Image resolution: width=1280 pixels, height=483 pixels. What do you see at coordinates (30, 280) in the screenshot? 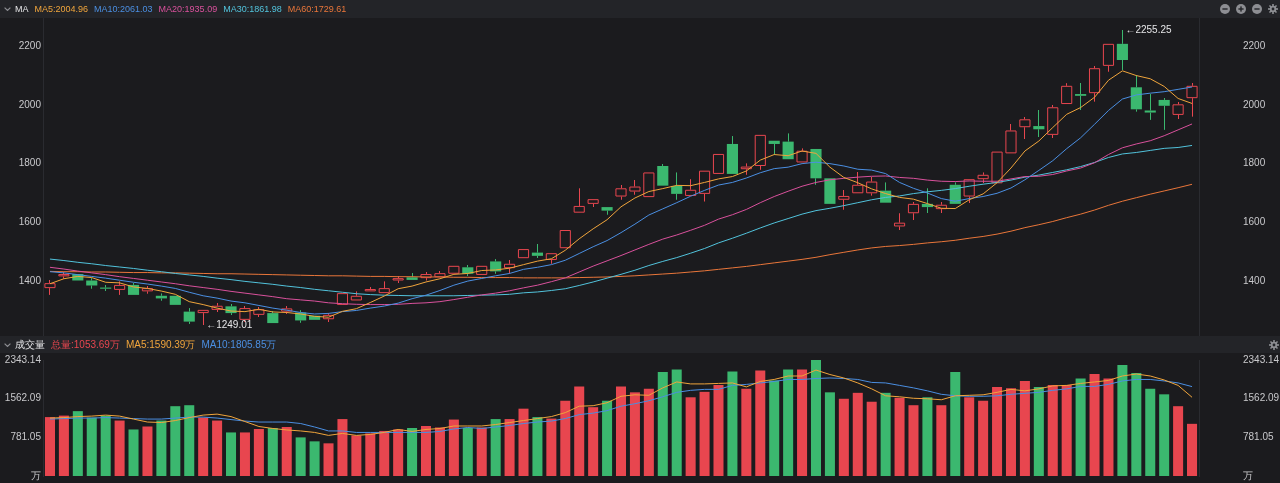
I see `y-tick-label: 1400` at bounding box center [30, 280].